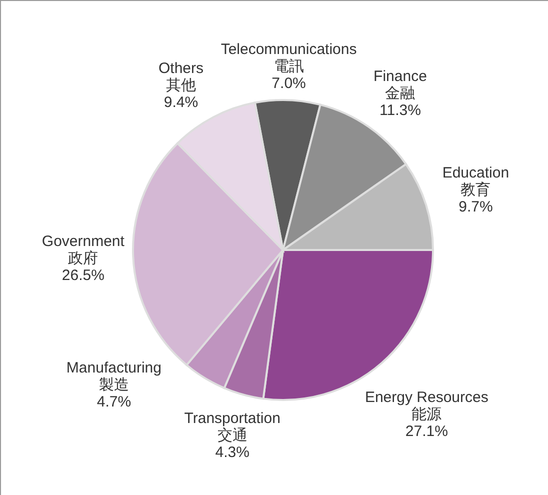 The image size is (548, 495). What do you see at coordinates (181, 77) in the screenshot?
I see `slice-label: Others 其他` at bounding box center [181, 77].